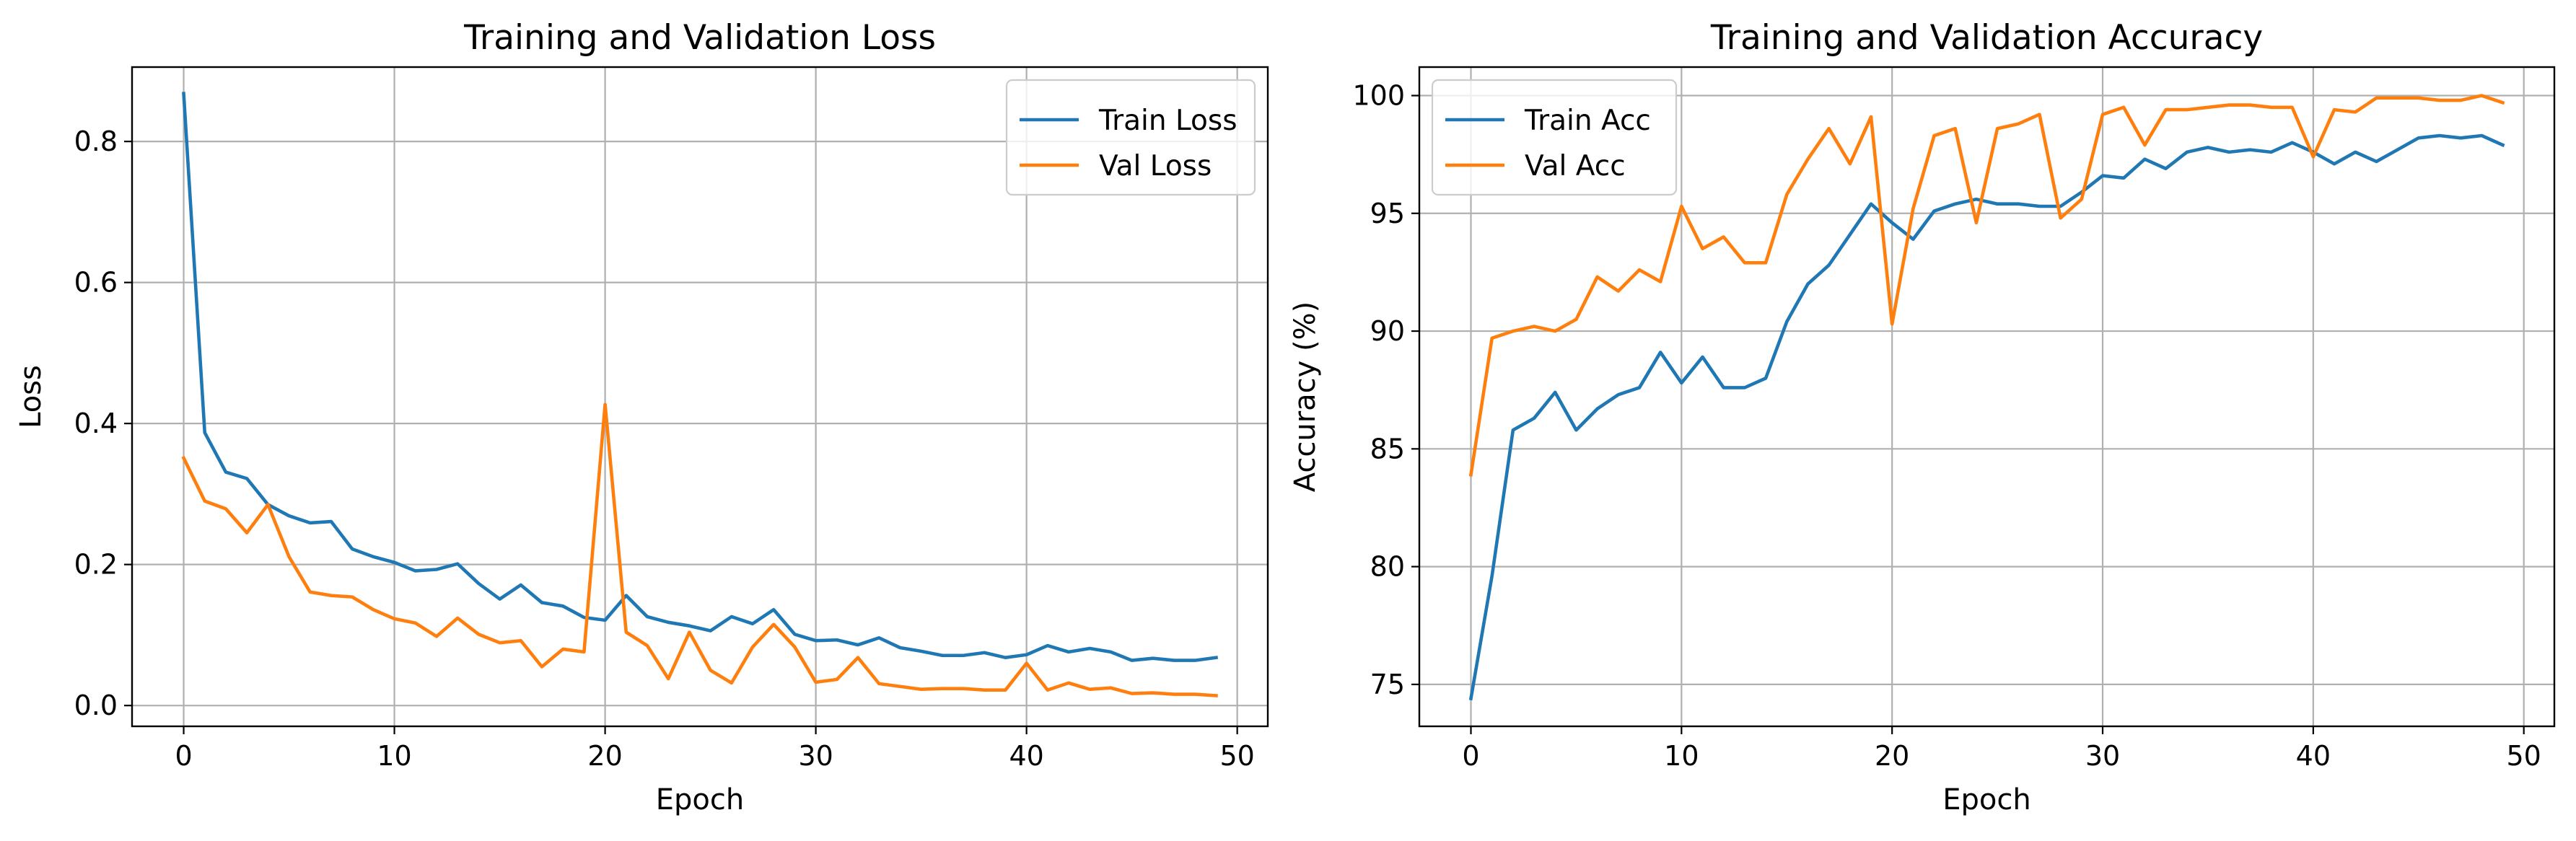 The image size is (2576, 841). I want to click on y-tick-label: 80, so click(1387, 567).